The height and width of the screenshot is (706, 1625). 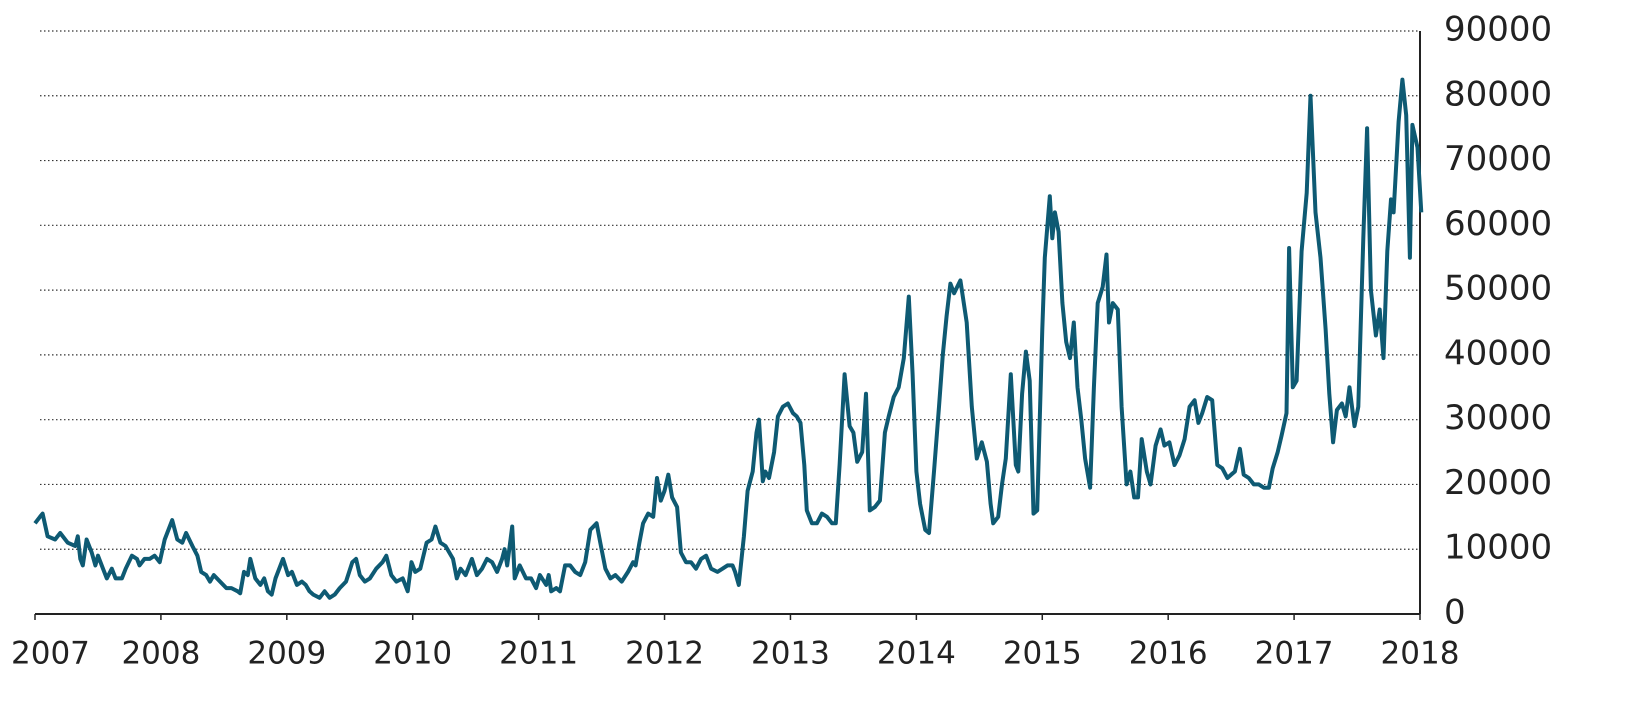 What do you see at coordinates (1498, 159) in the screenshot?
I see `y-tick-label: 70000` at bounding box center [1498, 159].